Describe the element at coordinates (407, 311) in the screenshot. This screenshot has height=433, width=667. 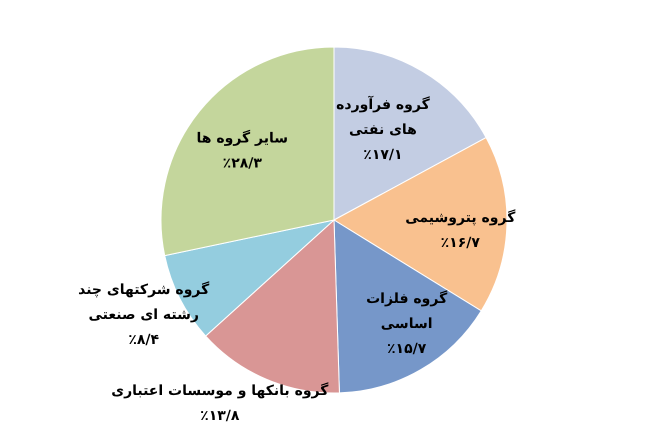
I see `slice-label: گروه فلزات اساسی` at that location.